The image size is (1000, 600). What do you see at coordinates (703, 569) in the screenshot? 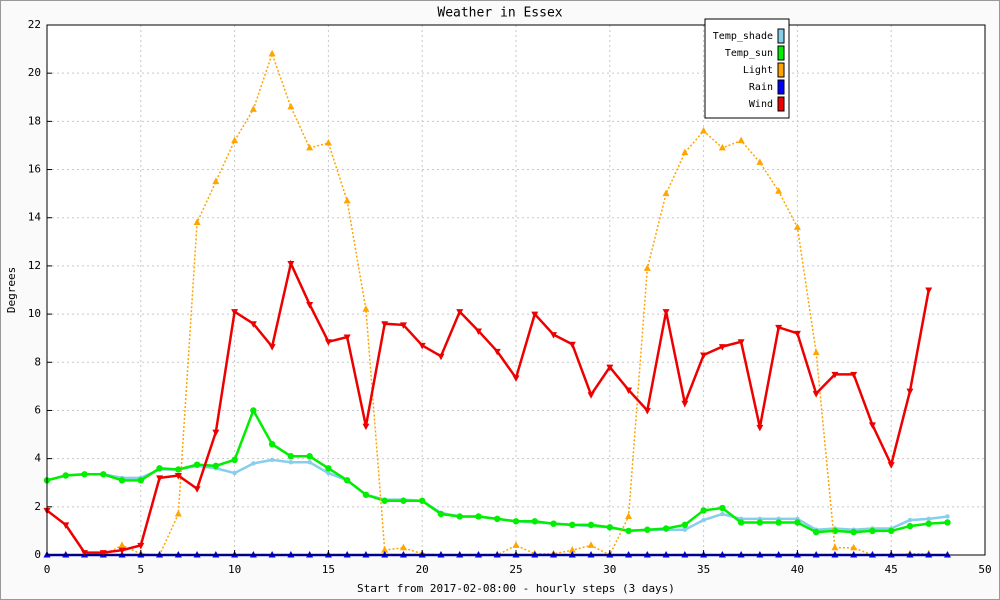
I see `x-tick-label: 35` at bounding box center [703, 569].